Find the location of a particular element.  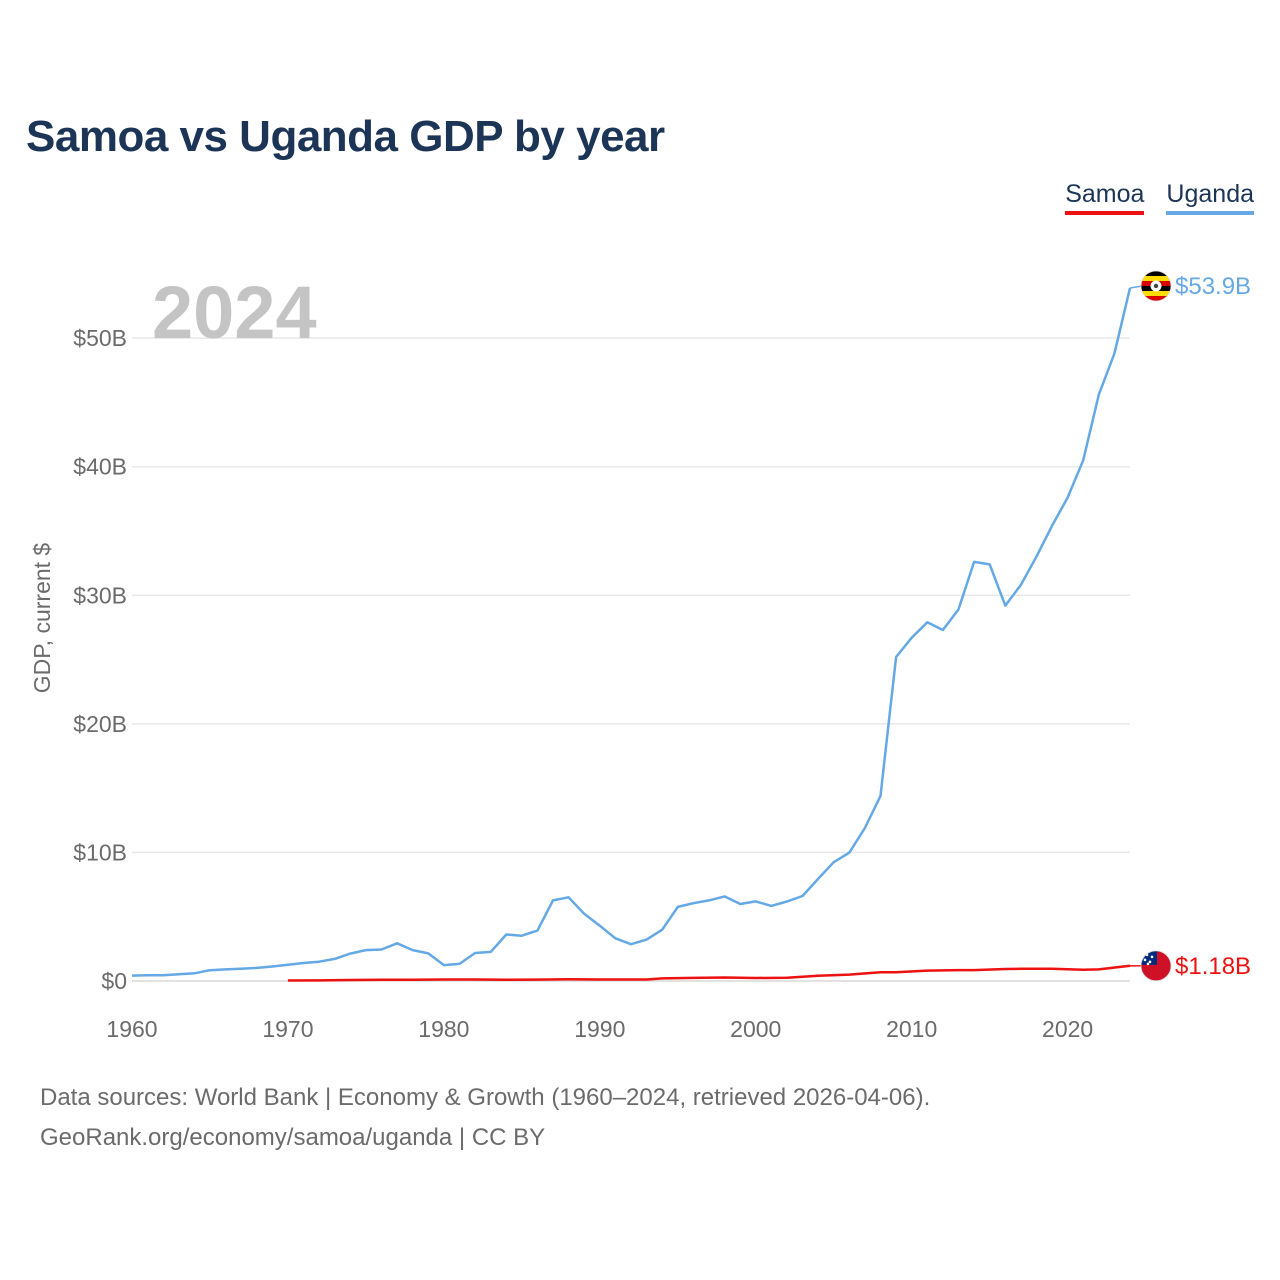

y-tick-label: $50B is located at coordinates (100, 338).